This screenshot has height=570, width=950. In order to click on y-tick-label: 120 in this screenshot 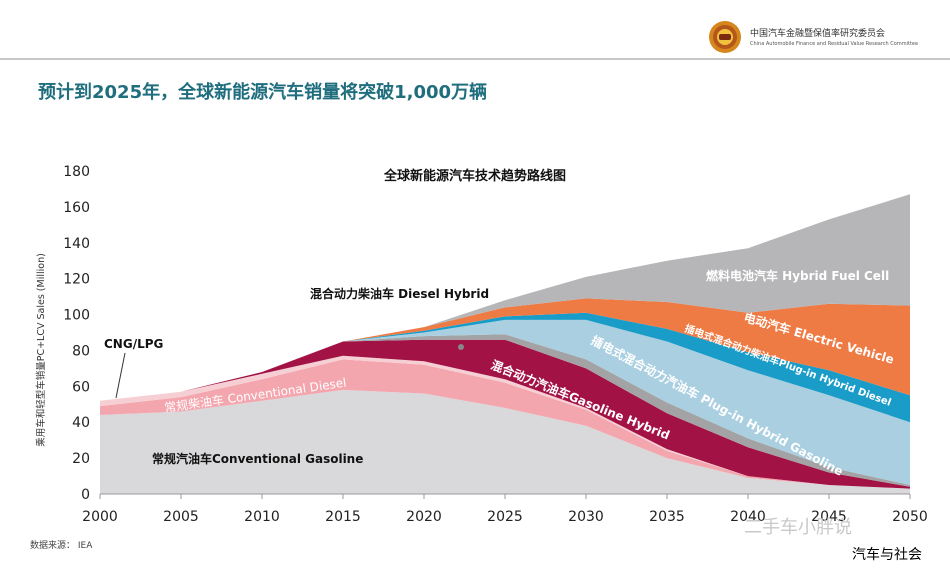, I will do `click(76, 280)`.